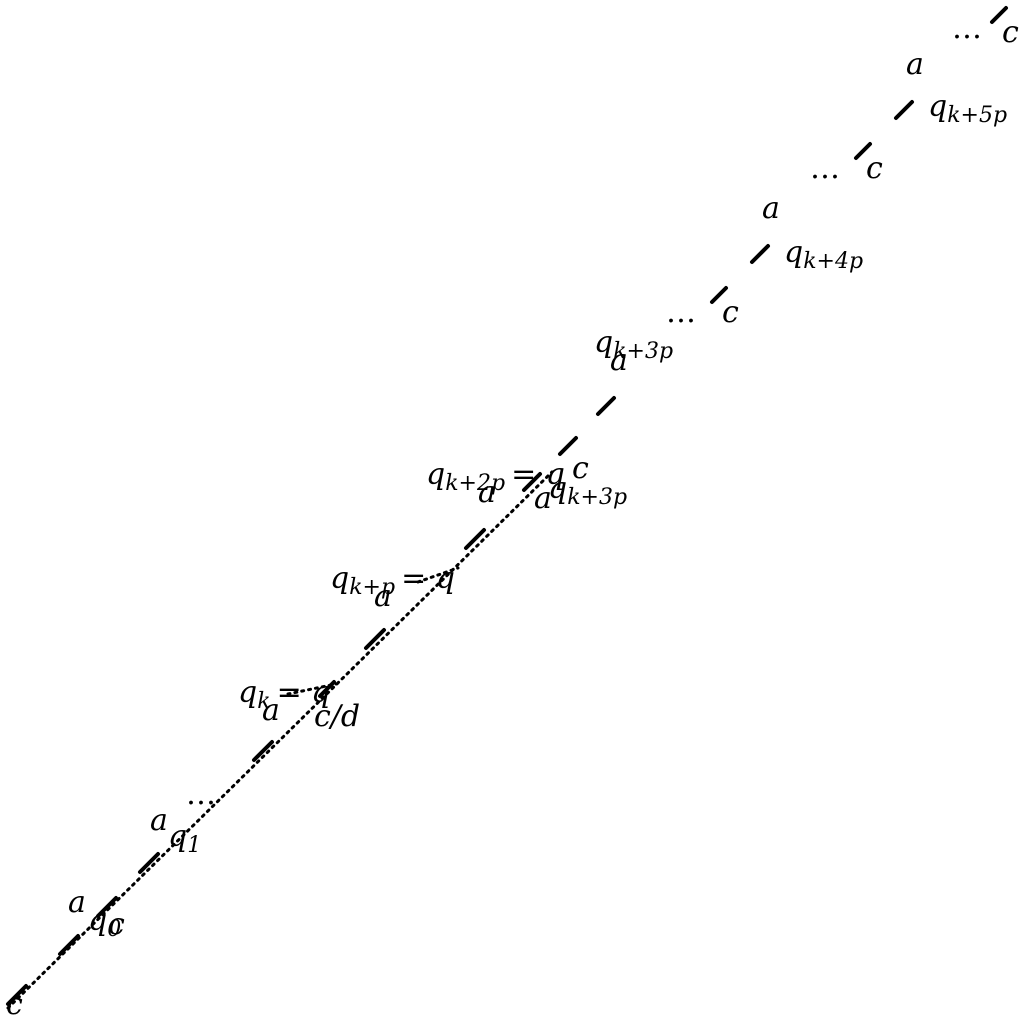 Image resolution: width=1024 pixels, height=1024 pixels. Describe the element at coordinates (587, 490) in the screenshot. I see `label-qk3p-right: qk+3p` at that location.